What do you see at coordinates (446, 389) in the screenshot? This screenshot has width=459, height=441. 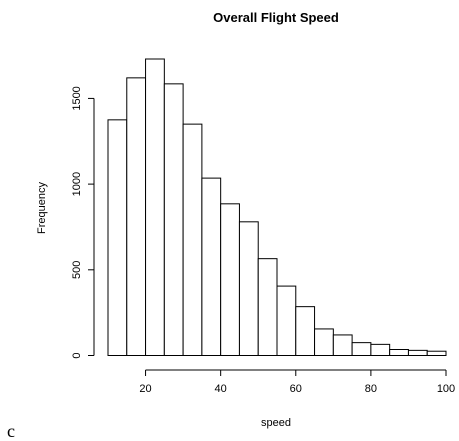 I see `x-tick-label: 100` at bounding box center [446, 389].